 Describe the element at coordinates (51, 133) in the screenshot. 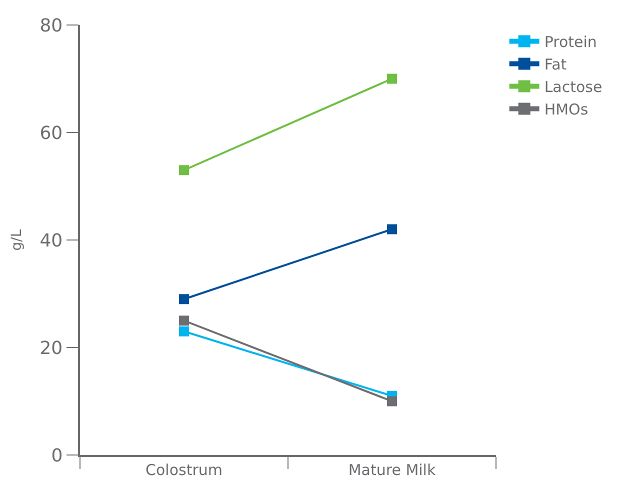

I see `y-tick-label: 60` at that location.